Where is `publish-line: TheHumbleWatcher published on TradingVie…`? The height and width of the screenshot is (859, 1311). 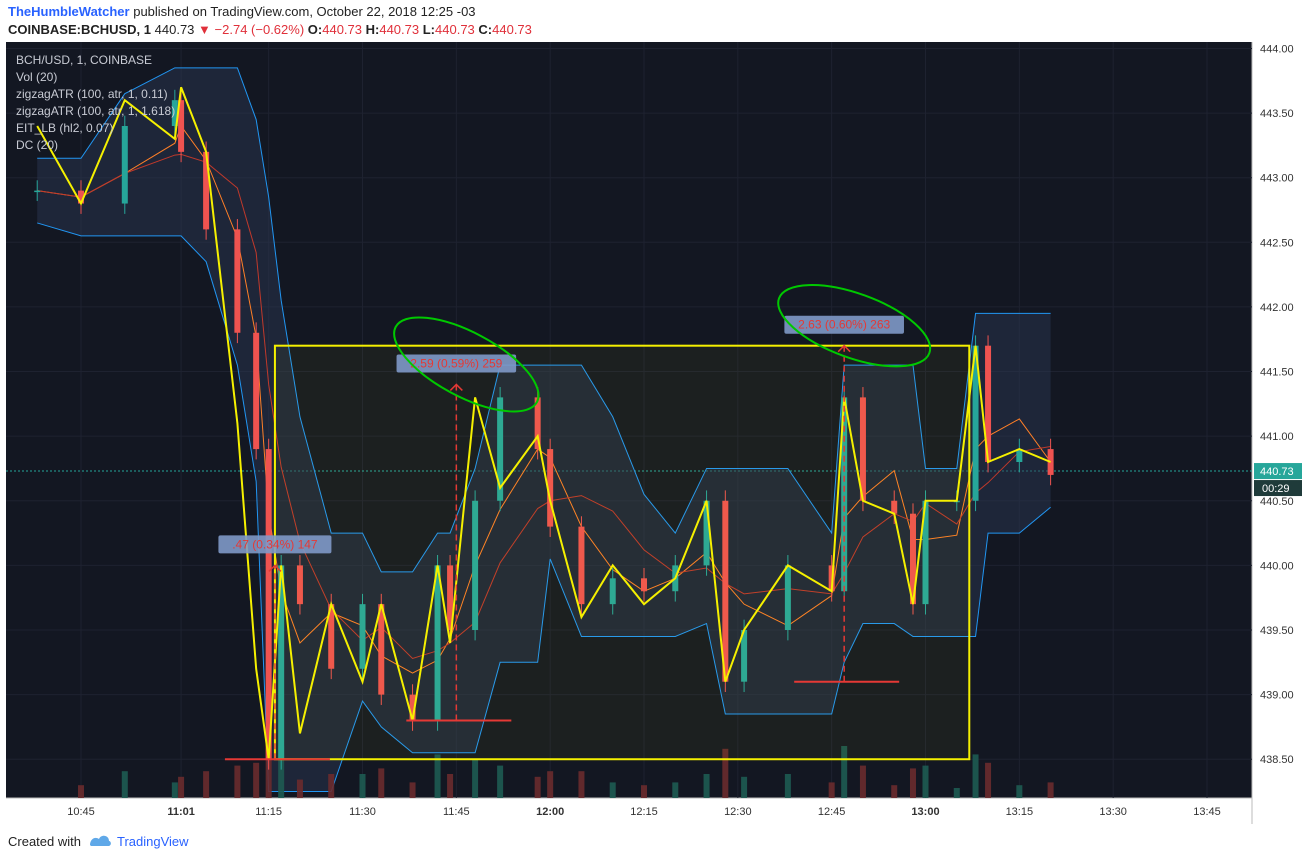
publish-line: TheHumbleWatcher published on TradingVie… is located at coordinates (242, 11).